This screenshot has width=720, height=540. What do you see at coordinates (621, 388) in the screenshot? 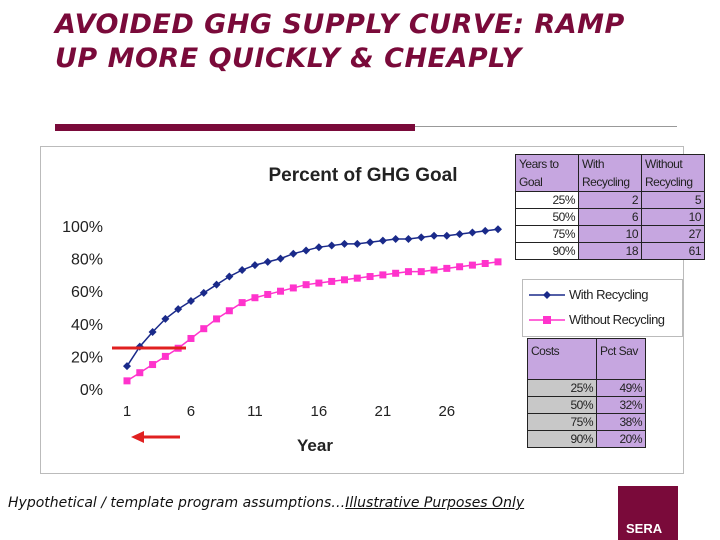
I see `pct-sav-value: 49%` at bounding box center [621, 388].